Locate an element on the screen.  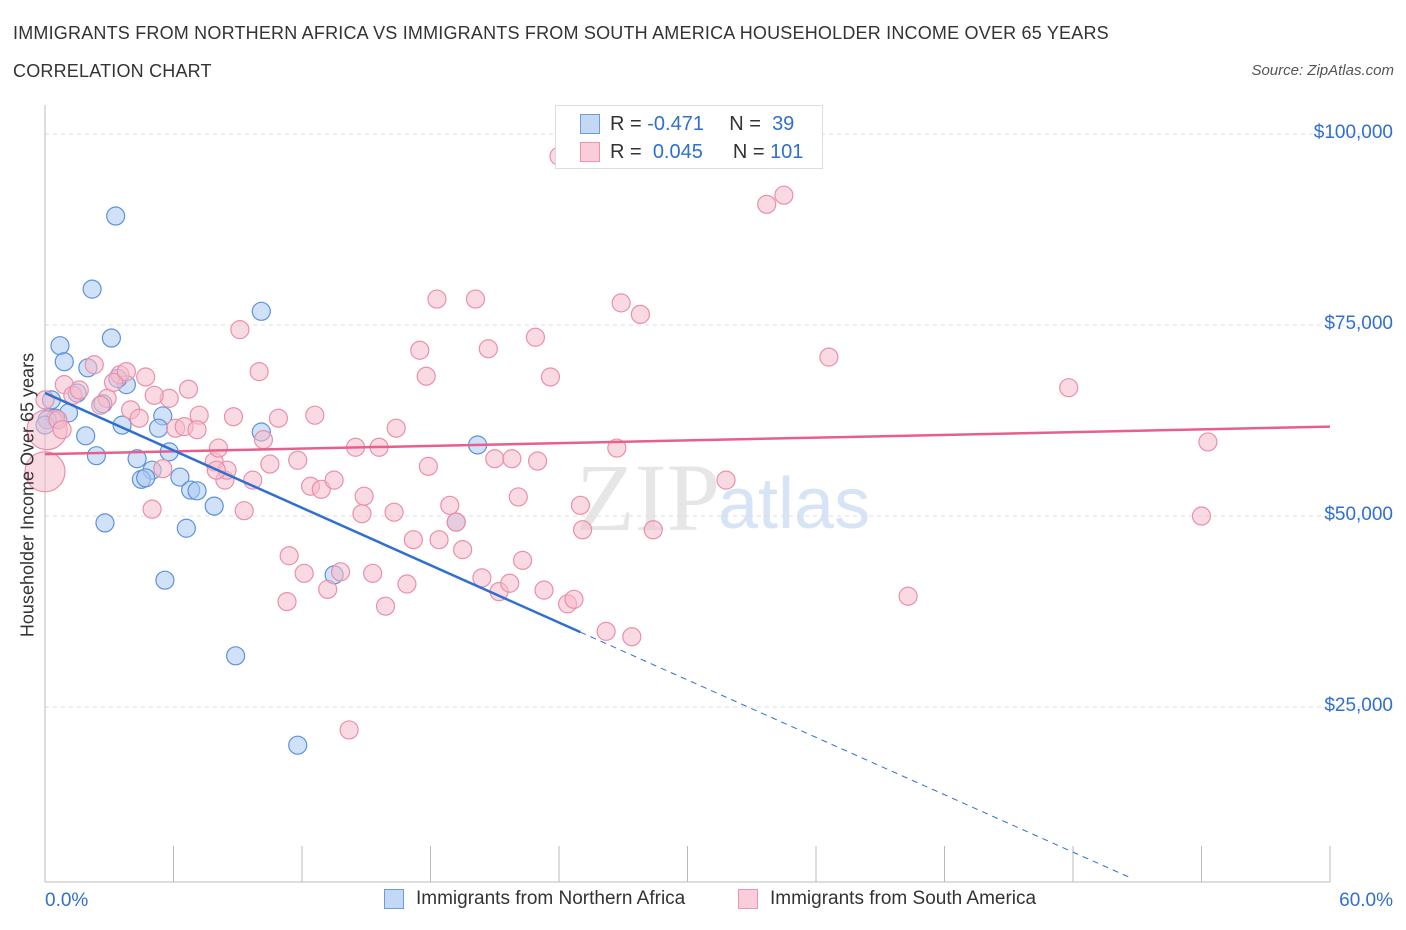
n-value: 39 is located at coordinates (783, 123).